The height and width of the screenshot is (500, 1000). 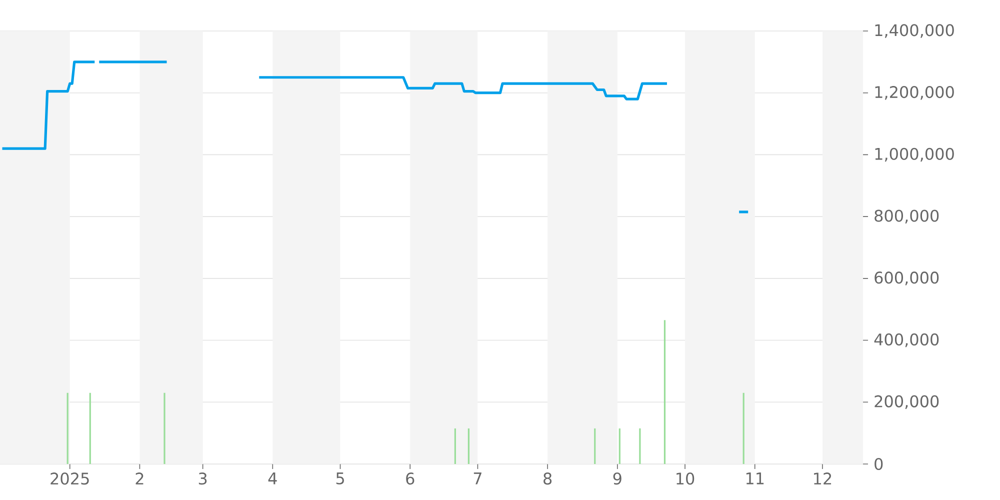 What do you see at coordinates (340, 478) in the screenshot?
I see `x-tick-label: 5` at bounding box center [340, 478].